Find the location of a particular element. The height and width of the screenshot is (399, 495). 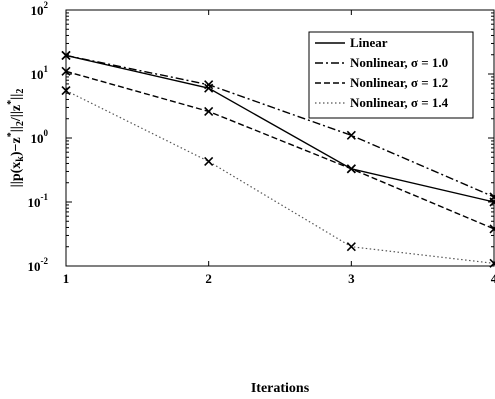

y-tick-label: 10² is located at coordinates (40, 9).